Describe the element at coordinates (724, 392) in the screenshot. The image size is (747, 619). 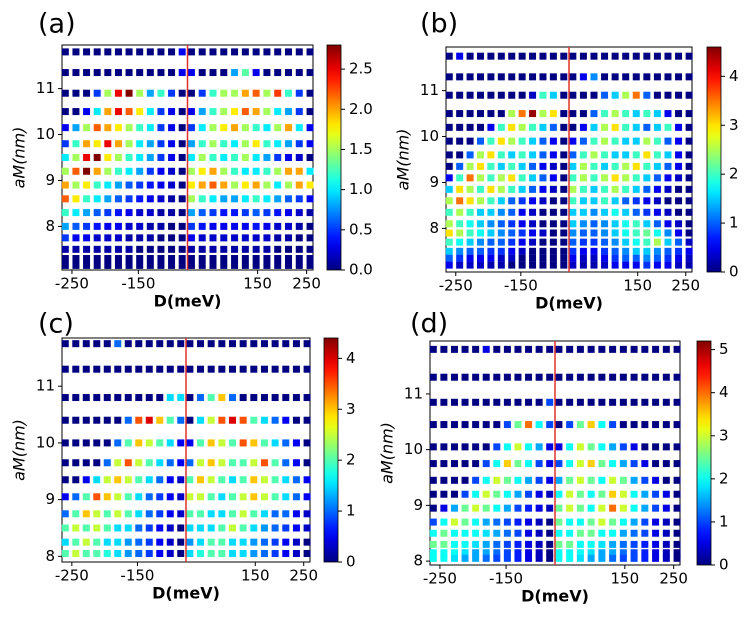
I see `colorbar-tick-label: 4` at that location.